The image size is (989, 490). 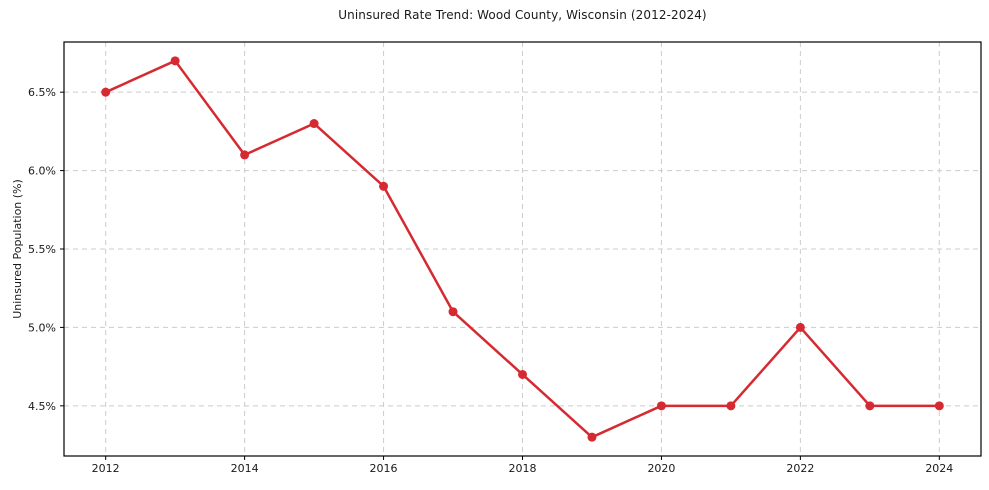 I want to click on x-tick-label: 2018, so click(x=523, y=468).